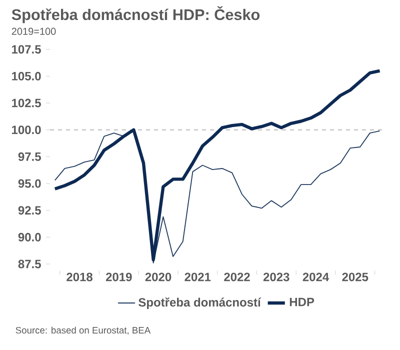 Image resolution: width=400 pixels, height=350 pixels. Describe the element at coordinates (136, 15) in the screenshot. I see `chart-title: Spotřeba domácností HDP: Česko` at that location.